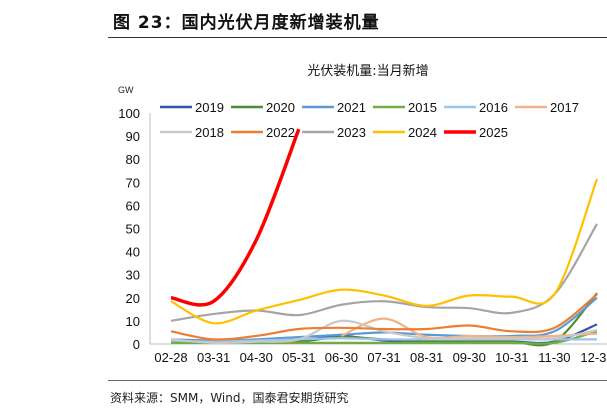  What do you see at coordinates (493, 107) in the screenshot?
I see `legend-label-2016: 2016` at bounding box center [493, 107].